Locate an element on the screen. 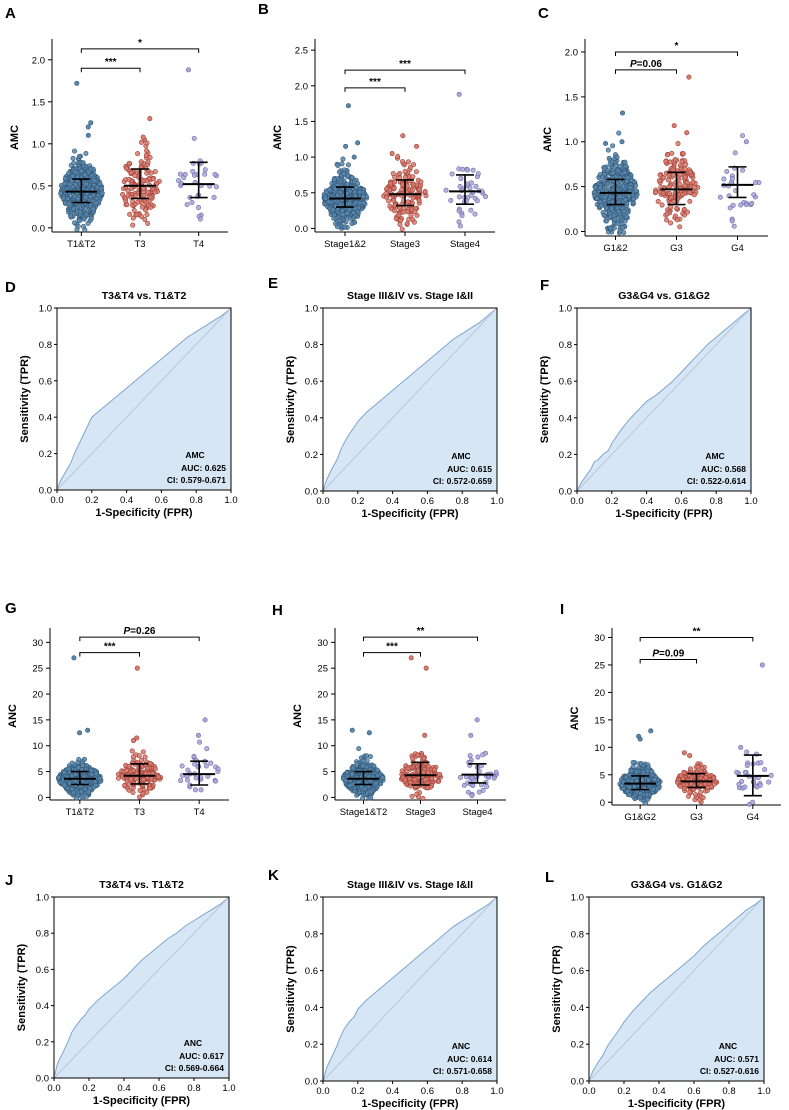 The width and height of the screenshot is (789, 1110). panel-letter-b: B is located at coordinates (263, 9).